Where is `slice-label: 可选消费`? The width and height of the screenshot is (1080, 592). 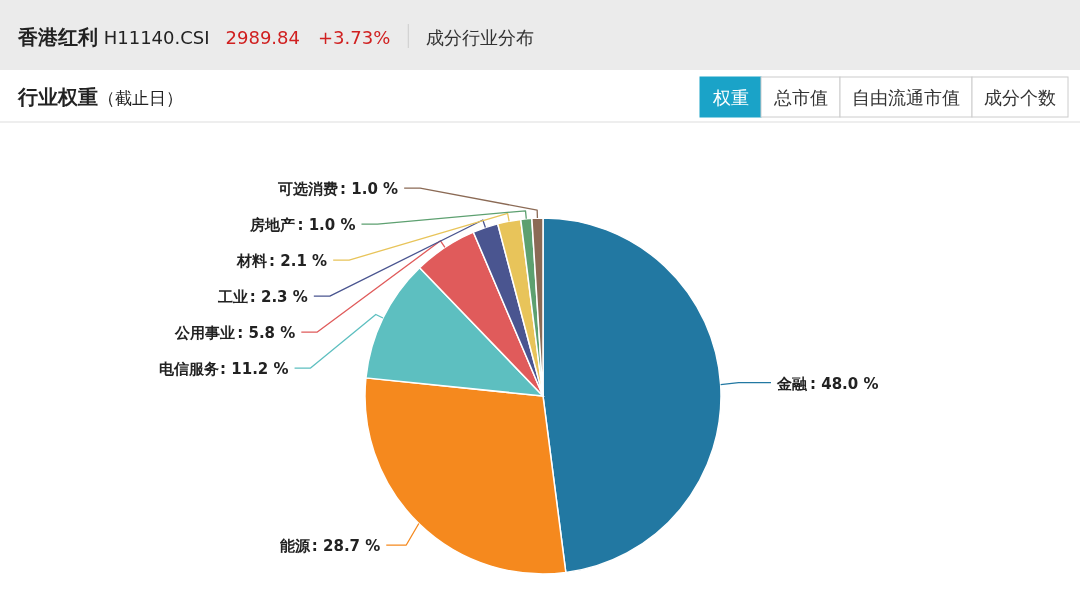
slice-label: 可选消费 is located at coordinates (308, 189).